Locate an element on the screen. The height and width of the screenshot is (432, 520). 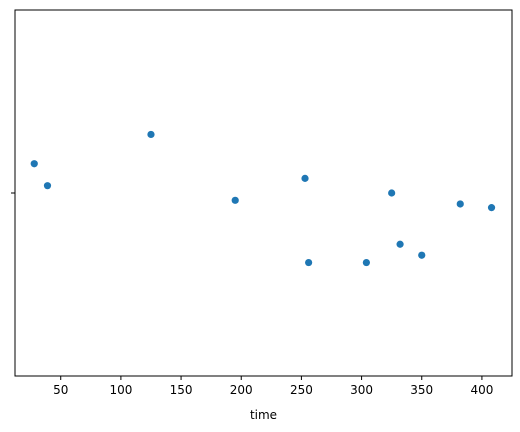
x-tick-label: 100 is located at coordinates (120, 390).